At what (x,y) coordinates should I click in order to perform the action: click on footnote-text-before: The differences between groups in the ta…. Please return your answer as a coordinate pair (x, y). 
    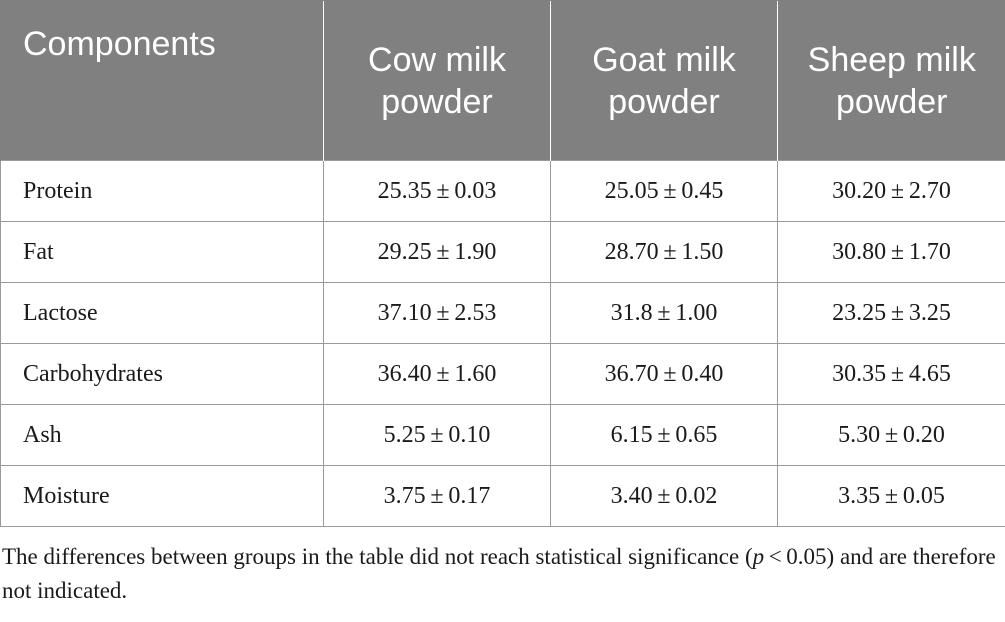
    Looking at the image, I should click on (377, 556).